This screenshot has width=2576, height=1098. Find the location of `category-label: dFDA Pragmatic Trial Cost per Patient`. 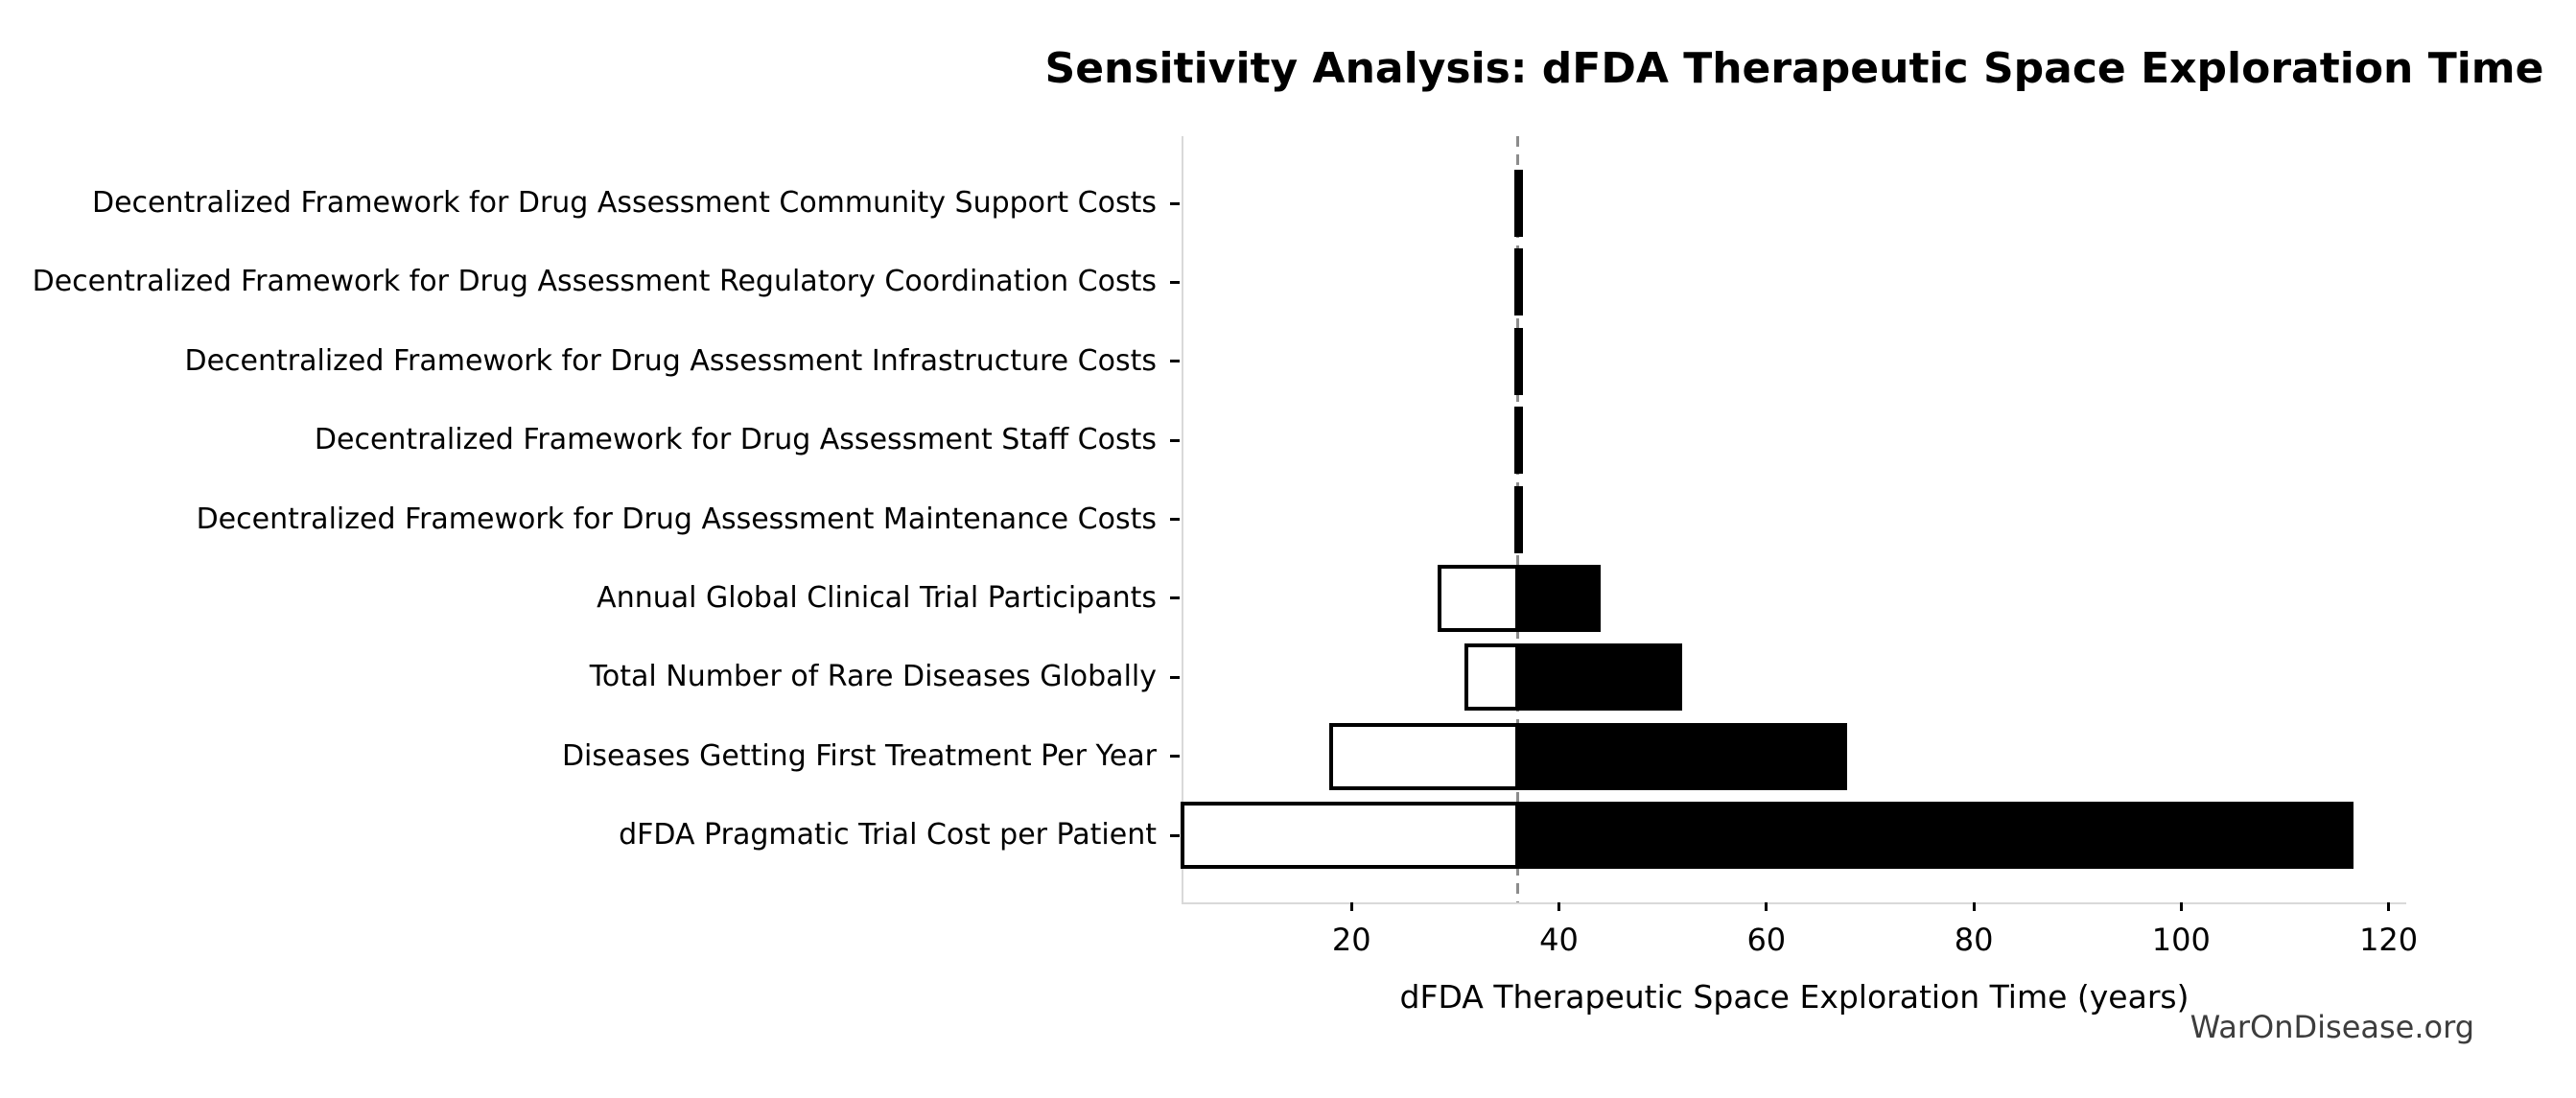

category-label: dFDA Pragmatic Trial Cost per Patient is located at coordinates (888, 835).